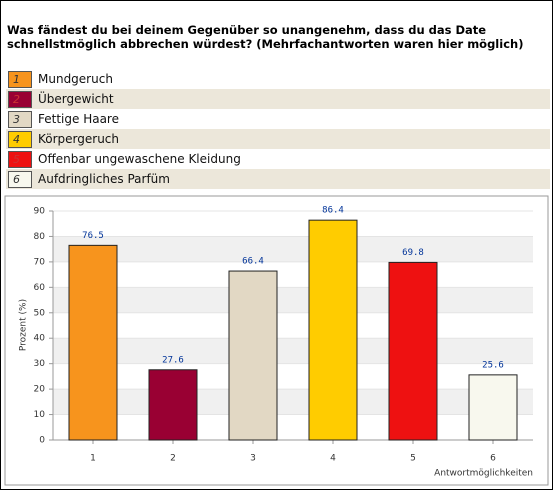 Image resolution: width=553 pixels, height=490 pixels. I want to click on legend-label: Übergewicht, so click(76, 99).